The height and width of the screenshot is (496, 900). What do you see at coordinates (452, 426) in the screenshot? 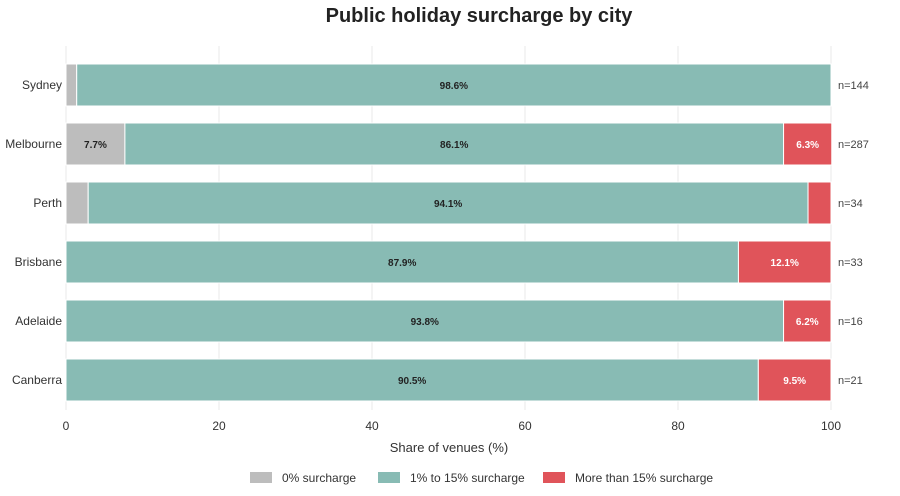
I see `x-axis-ticks: 0 20 40 60 80 100` at bounding box center [452, 426].